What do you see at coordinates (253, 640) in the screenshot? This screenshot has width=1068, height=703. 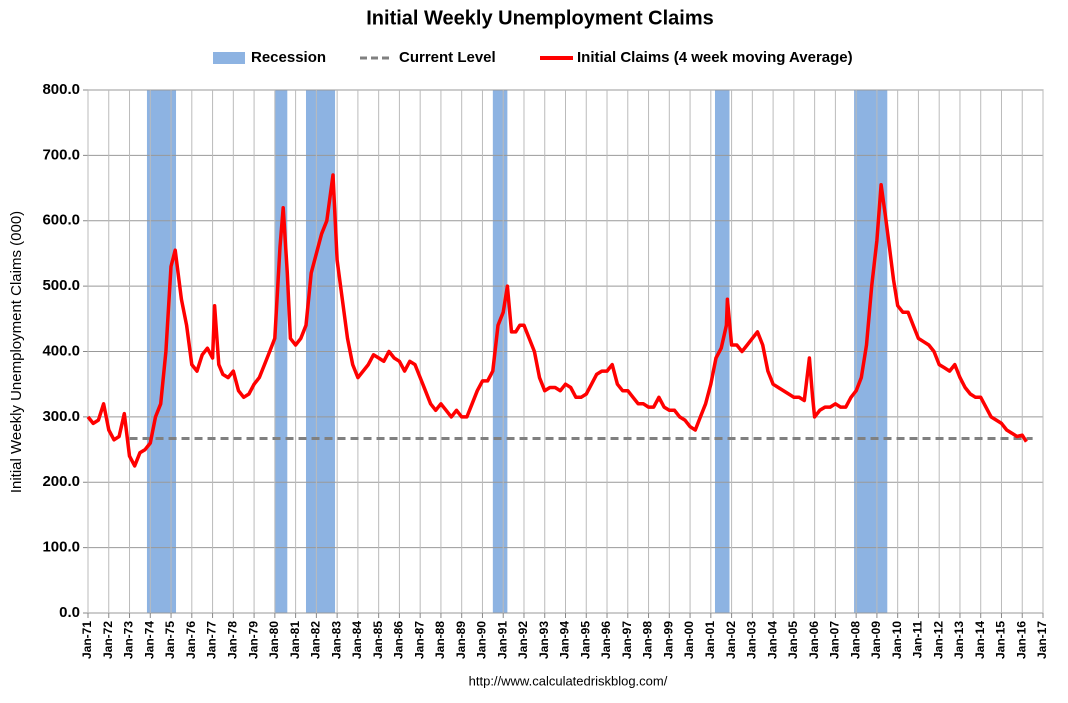 I see `x-tick-label: Jan-79` at bounding box center [253, 640].